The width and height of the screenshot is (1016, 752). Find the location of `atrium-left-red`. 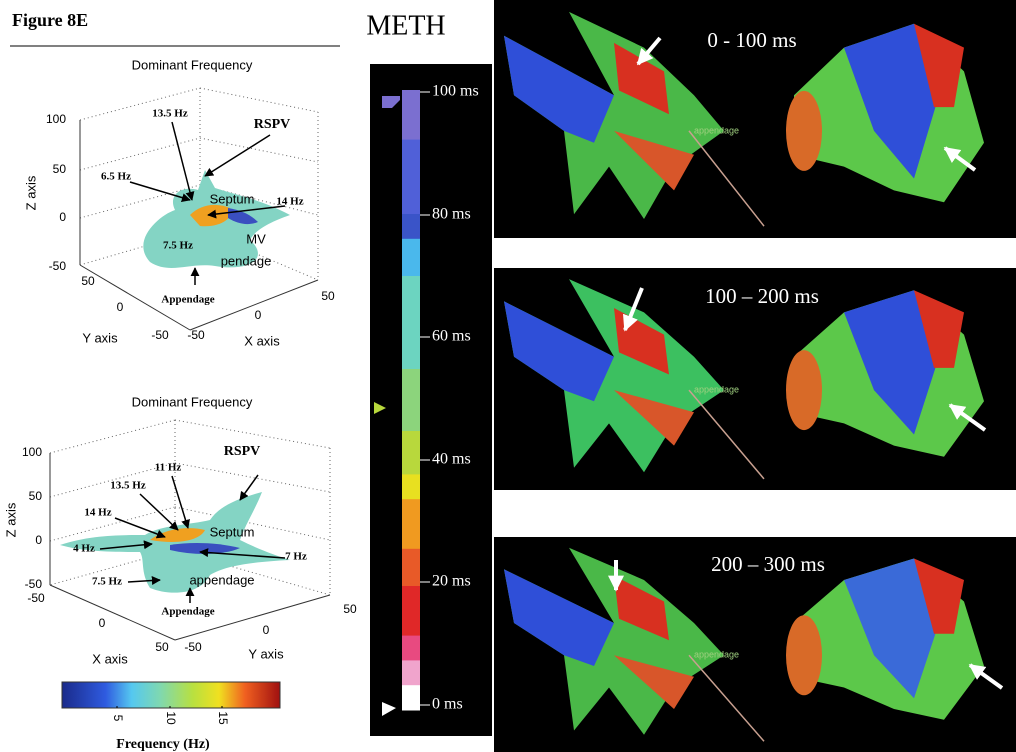

atrium-left-red is located at coordinates (641, 78).